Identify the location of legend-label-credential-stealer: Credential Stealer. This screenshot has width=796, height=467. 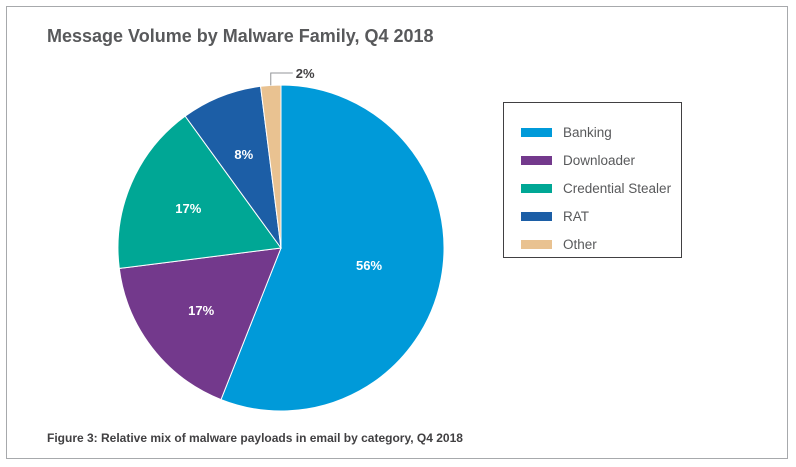
(617, 188).